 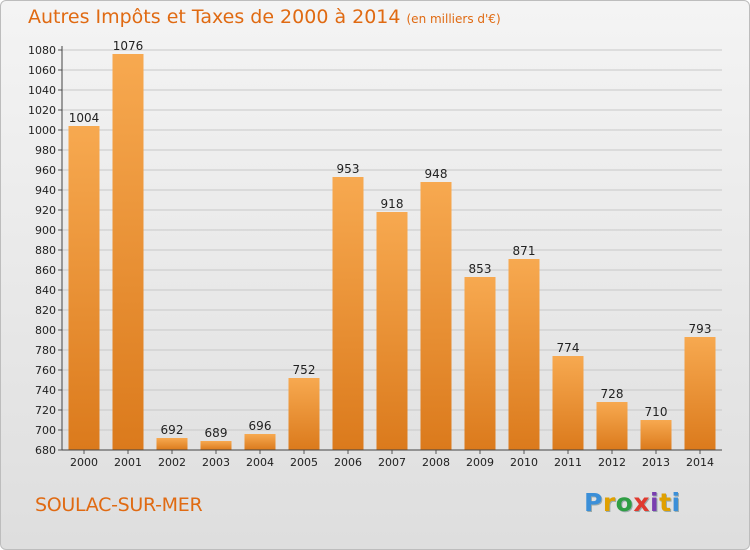 What do you see at coordinates (172, 462) in the screenshot?
I see `x-tick-label-2002: 2002` at bounding box center [172, 462].